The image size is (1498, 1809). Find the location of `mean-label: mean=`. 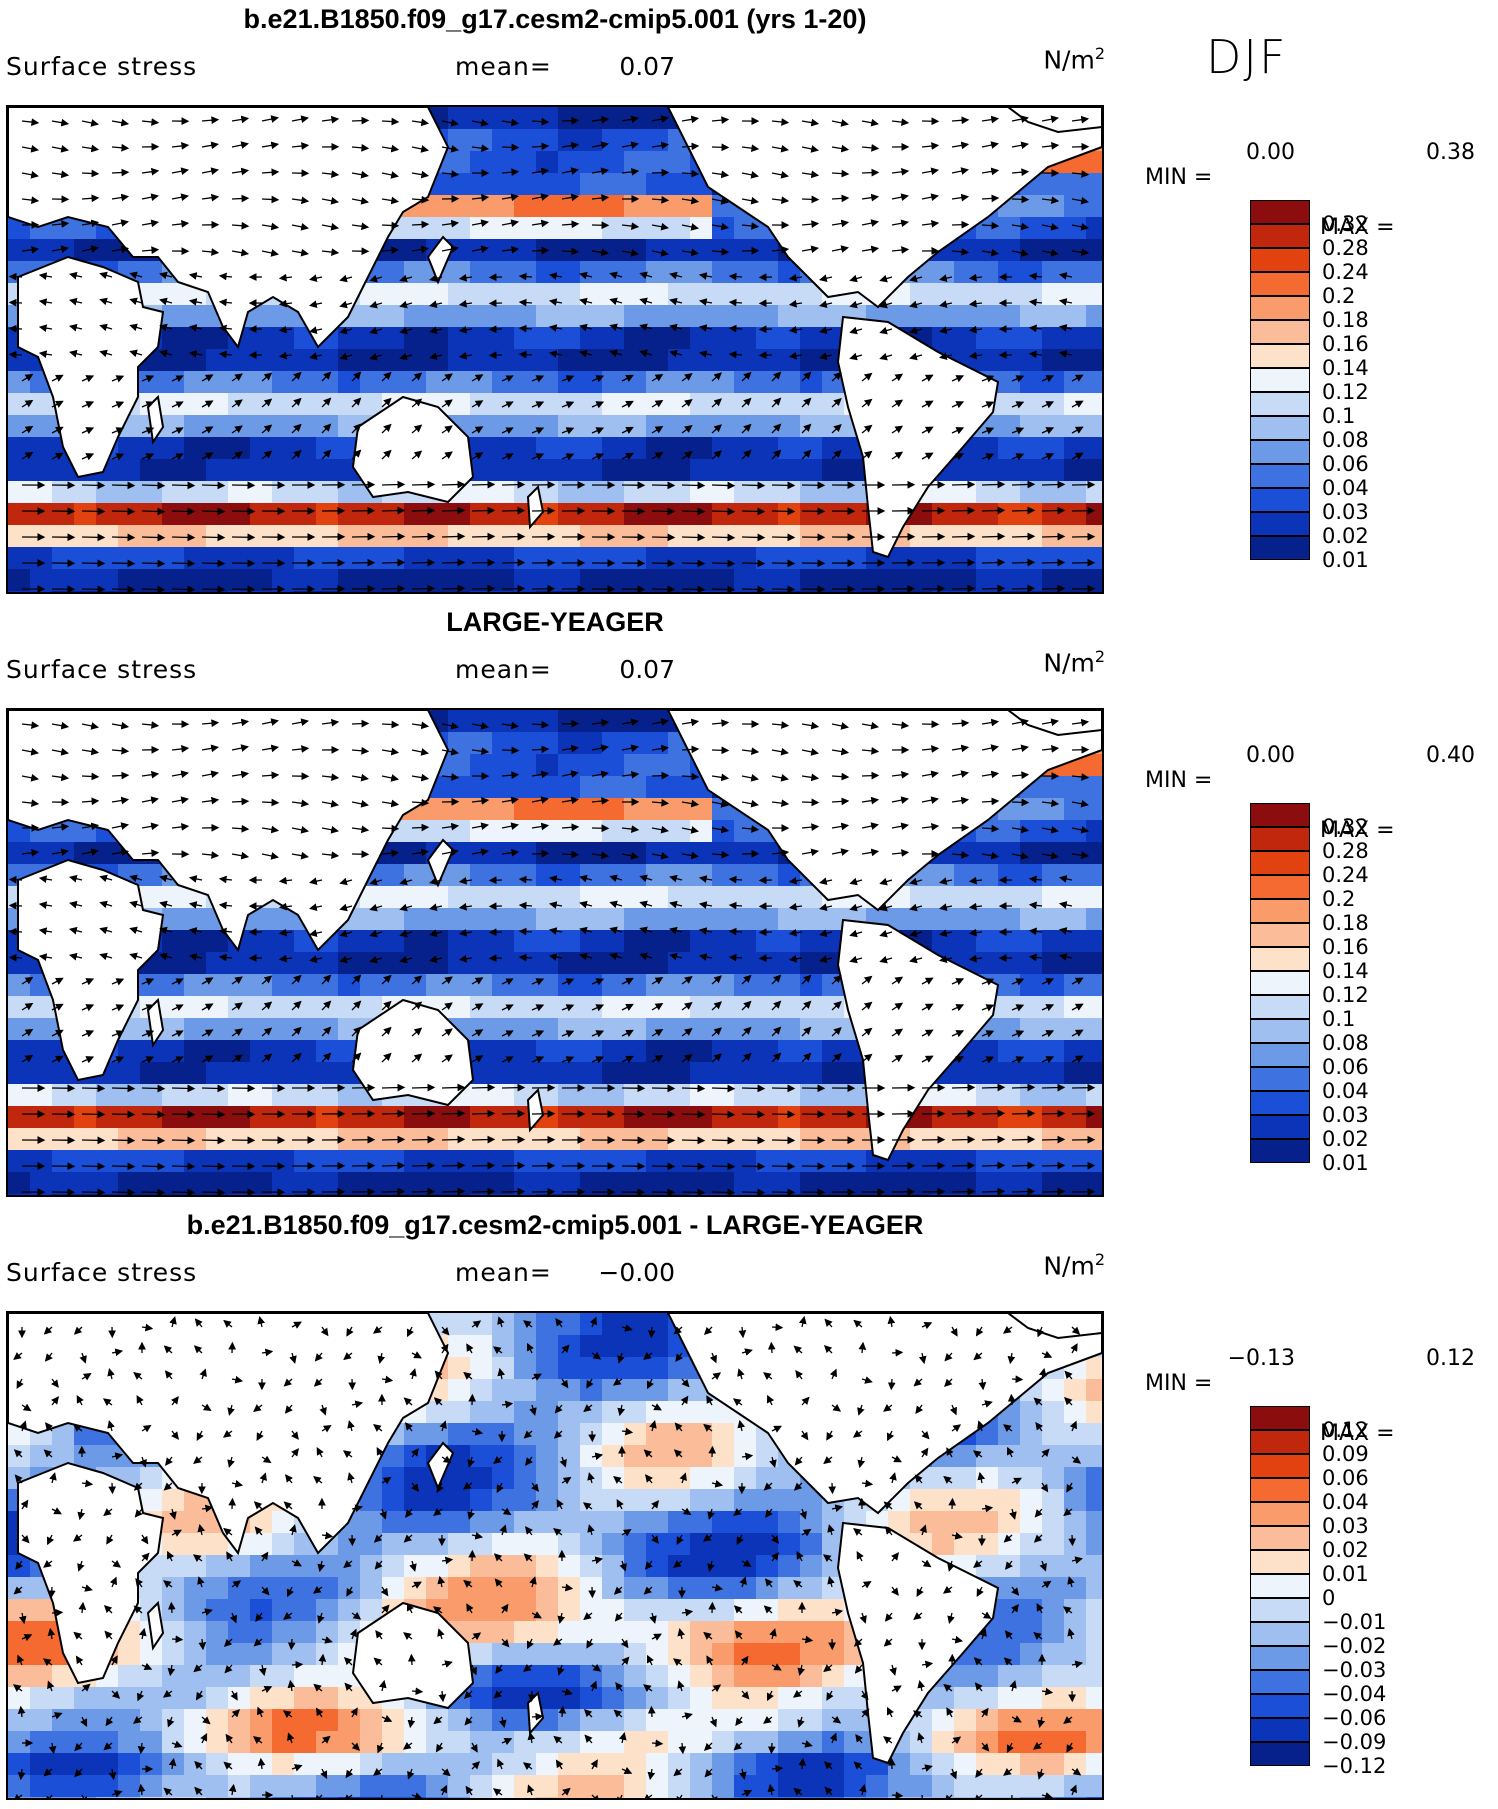

mean-label: mean= is located at coordinates (503, 669).